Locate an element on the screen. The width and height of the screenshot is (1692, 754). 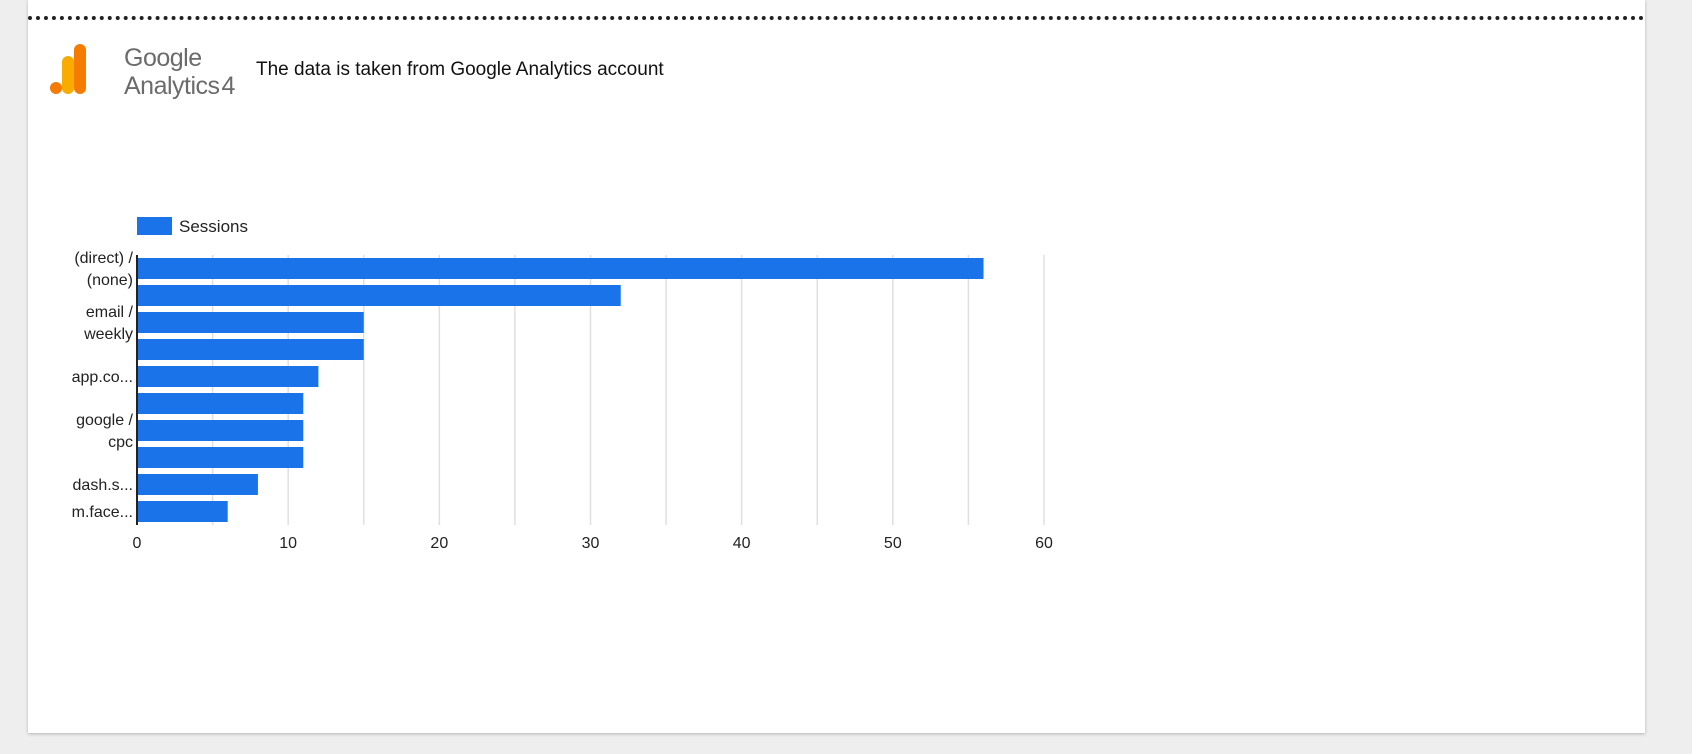
category-label: google / is located at coordinates (104, 420).